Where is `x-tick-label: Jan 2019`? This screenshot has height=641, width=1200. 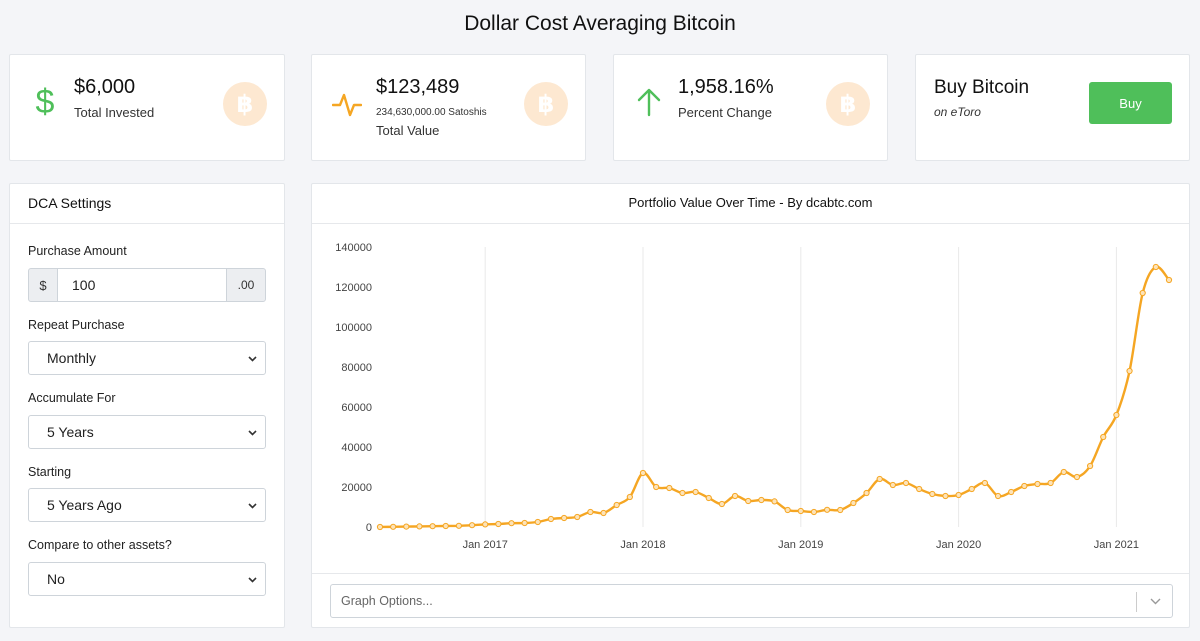 x-tick-label: Jan 2019 is located at coordinates (800, 545).